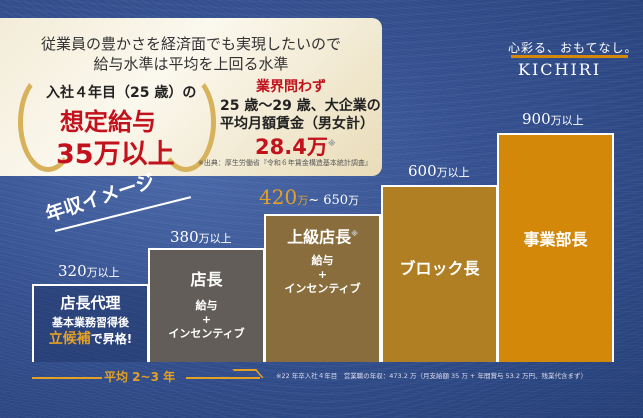  I want to click on step-bar-1: 店長代理 基本業務習得後 立候補で昇格!, so click(90, 323).